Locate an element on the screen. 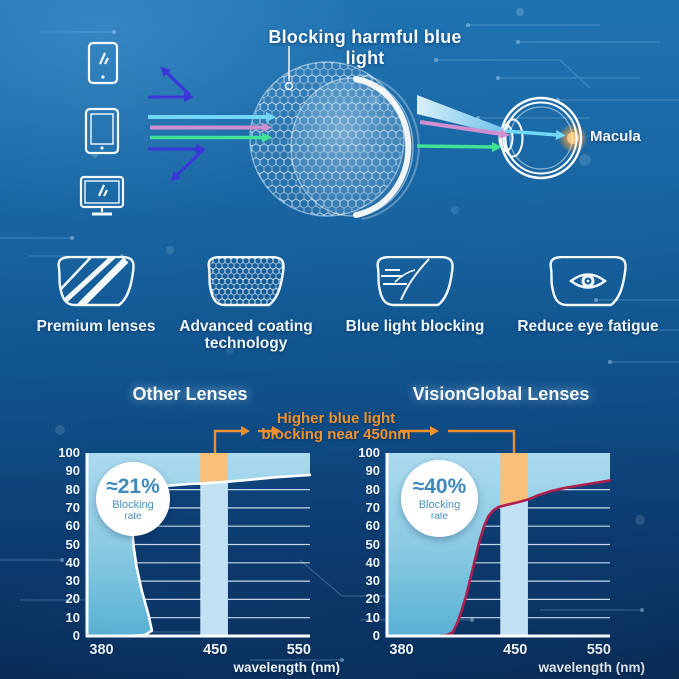  lens-glass-icon is located at coordinates (355, 147).